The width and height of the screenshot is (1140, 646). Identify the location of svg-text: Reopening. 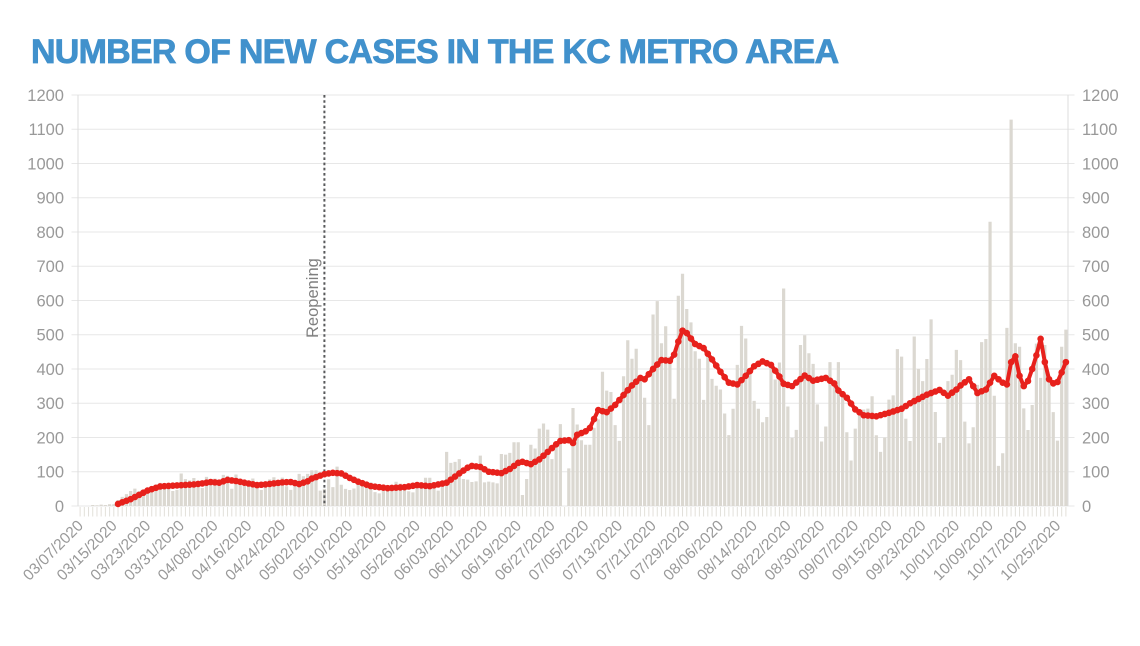
(313, 298).